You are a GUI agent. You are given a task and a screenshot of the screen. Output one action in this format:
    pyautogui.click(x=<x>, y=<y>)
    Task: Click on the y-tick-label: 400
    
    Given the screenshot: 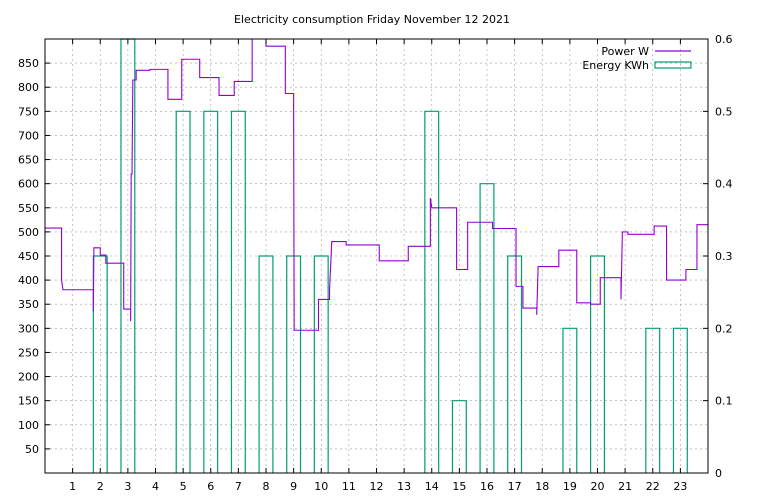 What is the action you would take?
    pyautogui.click(x=28, y=280)
    